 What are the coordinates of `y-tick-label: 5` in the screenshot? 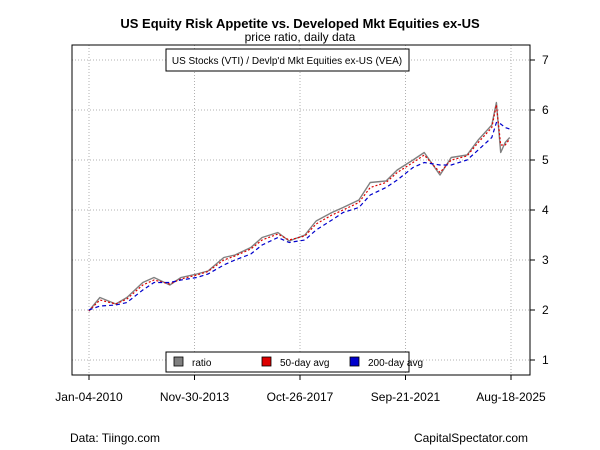 It's located at (545, 160).